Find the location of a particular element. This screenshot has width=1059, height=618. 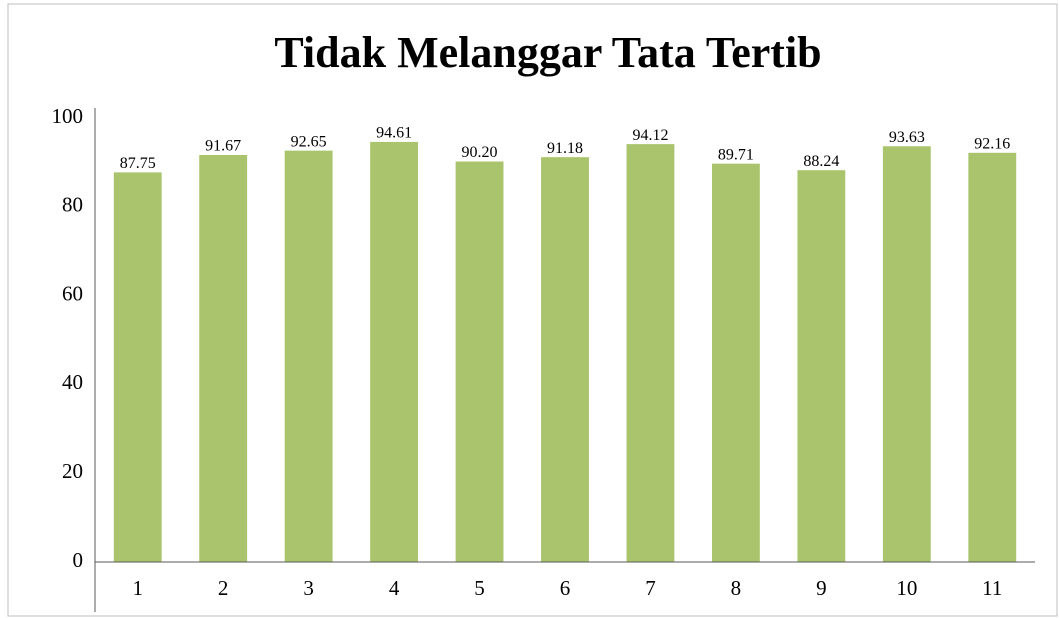

x-tick-label: 7 is located at coordinates (650, 588).